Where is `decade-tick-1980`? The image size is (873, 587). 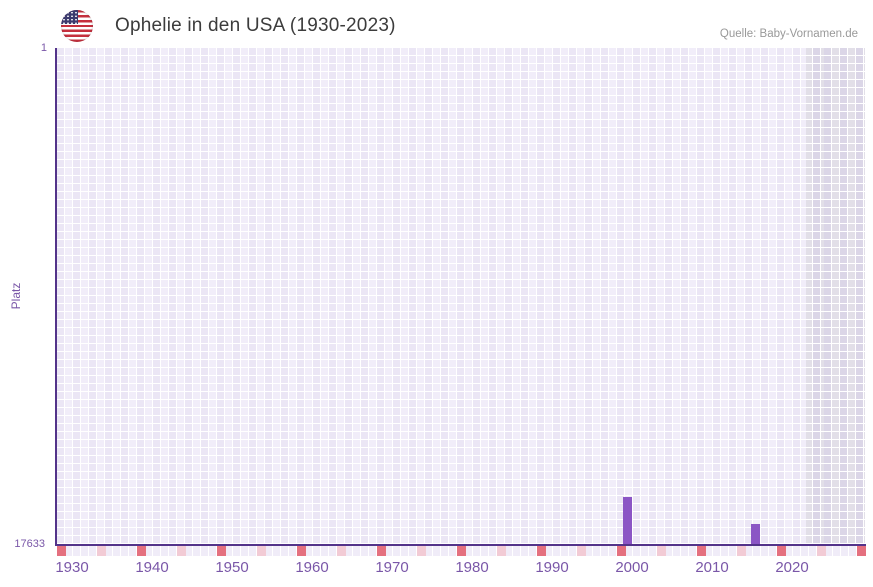 decade-tick-1980 is located at coordinates (461, 551).